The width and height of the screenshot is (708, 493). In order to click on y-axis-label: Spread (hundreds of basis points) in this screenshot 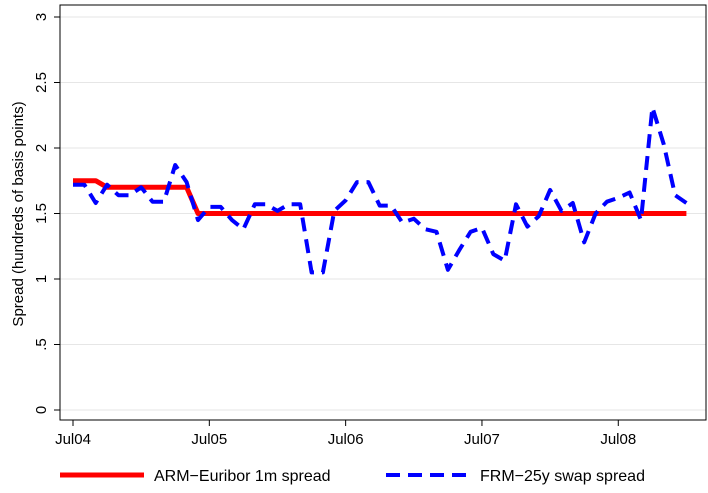, I will do `click(18, 213)`.